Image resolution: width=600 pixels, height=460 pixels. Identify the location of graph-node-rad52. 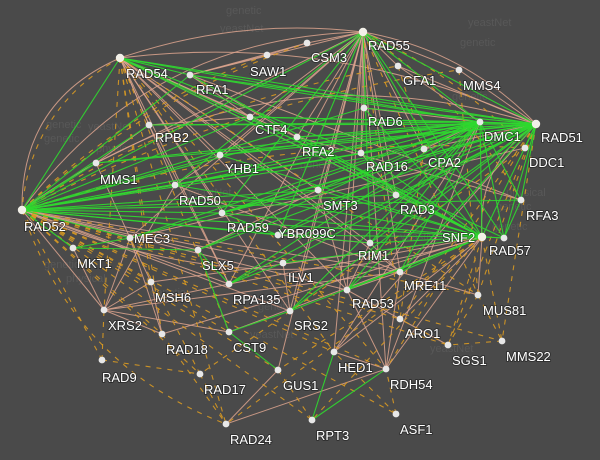
(22, 210).